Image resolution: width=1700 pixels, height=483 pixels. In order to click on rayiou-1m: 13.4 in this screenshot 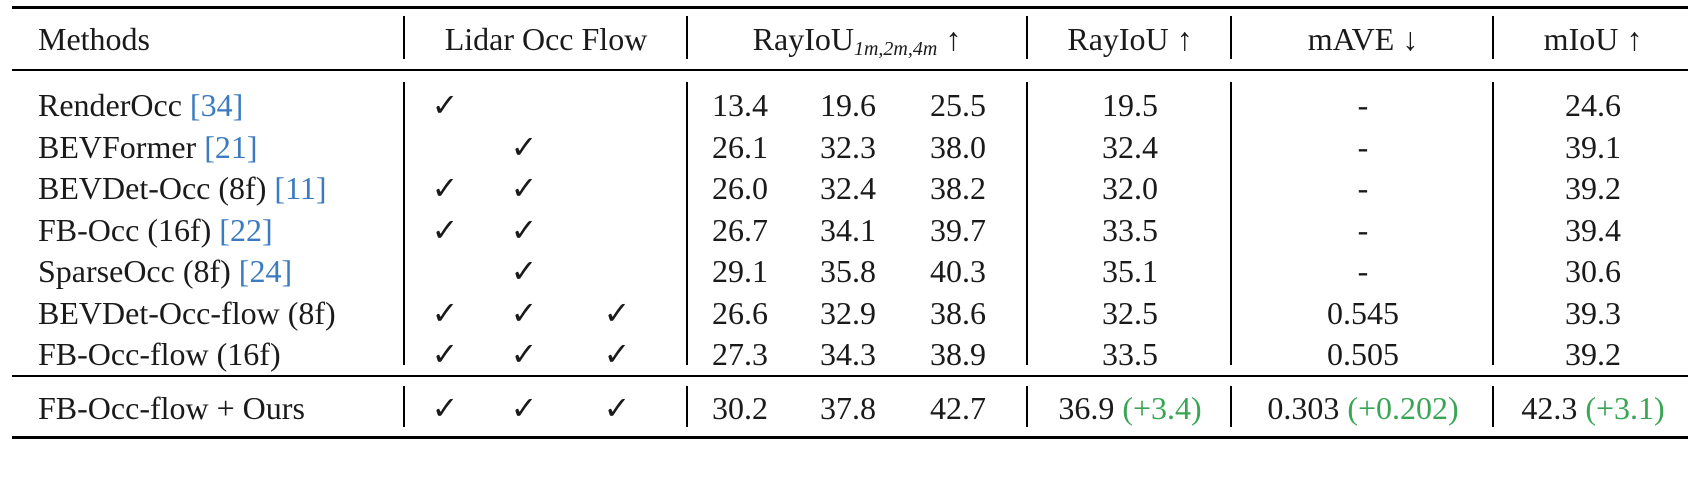, I will do `click(740, 105)`.